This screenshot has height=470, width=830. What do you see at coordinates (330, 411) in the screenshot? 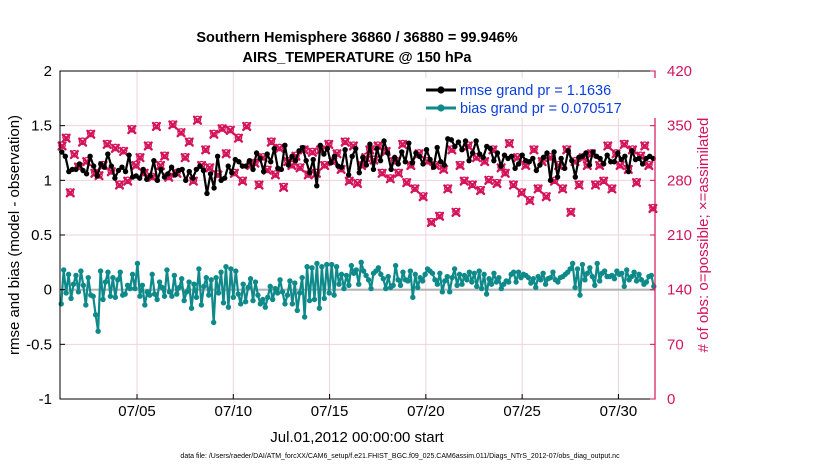
I see `x-tick-label: 07/15` at bounding box center [330, 411].